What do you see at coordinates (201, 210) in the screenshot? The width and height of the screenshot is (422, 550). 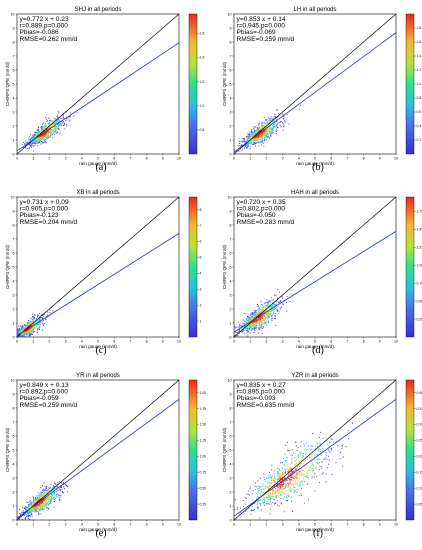 I see `colorbar-tick-label: 8` at bounding box center [201, 210].